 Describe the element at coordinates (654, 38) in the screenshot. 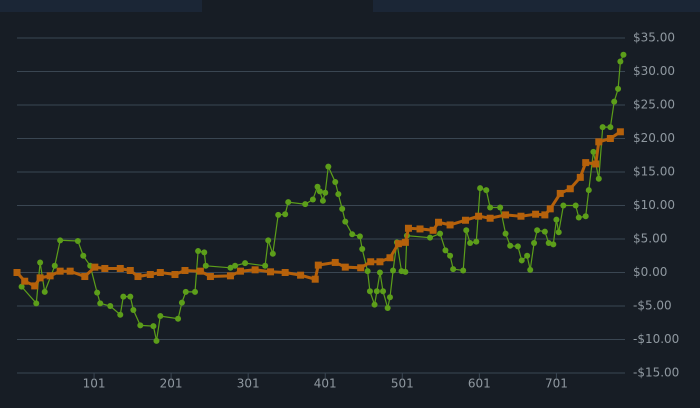

I see `y-tick-label: $35.00` at that location.